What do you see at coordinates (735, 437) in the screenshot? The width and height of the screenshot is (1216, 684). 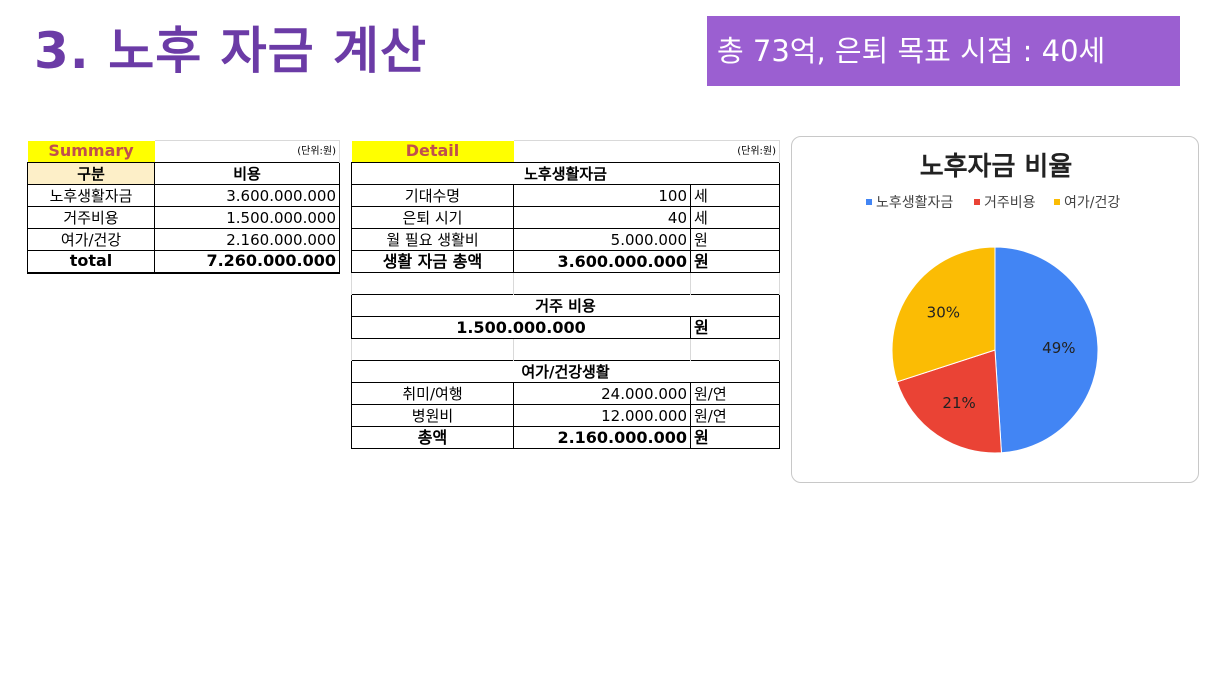 I see `leisure-total-unit: 원` at bounding box center [735, 437].